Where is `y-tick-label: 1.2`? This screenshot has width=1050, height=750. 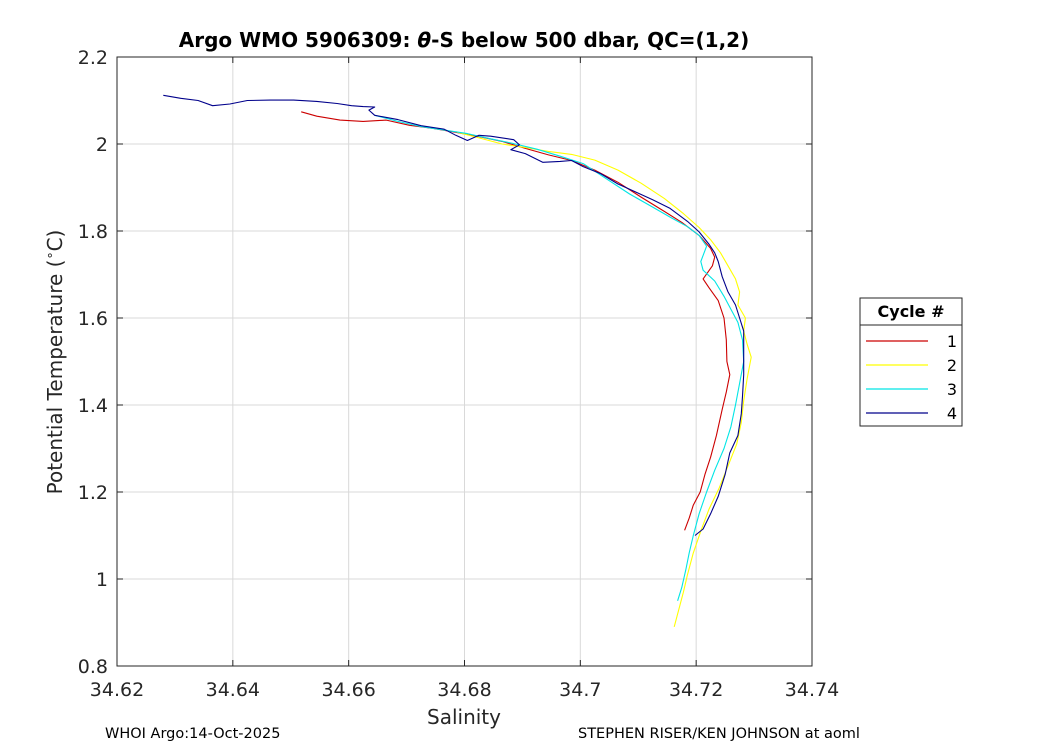
y-tick-label: 1.2 is located at coordinates (93, 493).